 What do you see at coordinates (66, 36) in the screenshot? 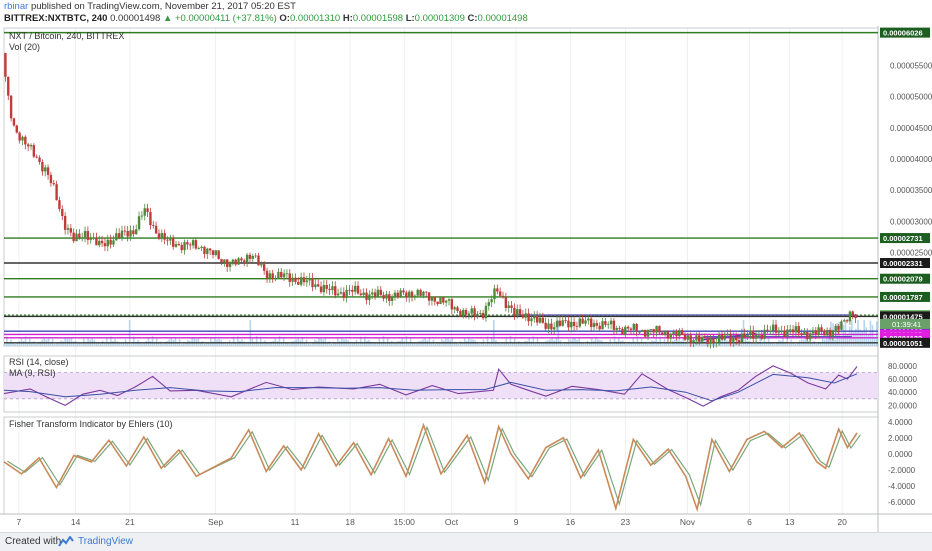
I see `chart-title: NXT / Bitcoin, 240, BITTREX` at bounding box center [66, 36].